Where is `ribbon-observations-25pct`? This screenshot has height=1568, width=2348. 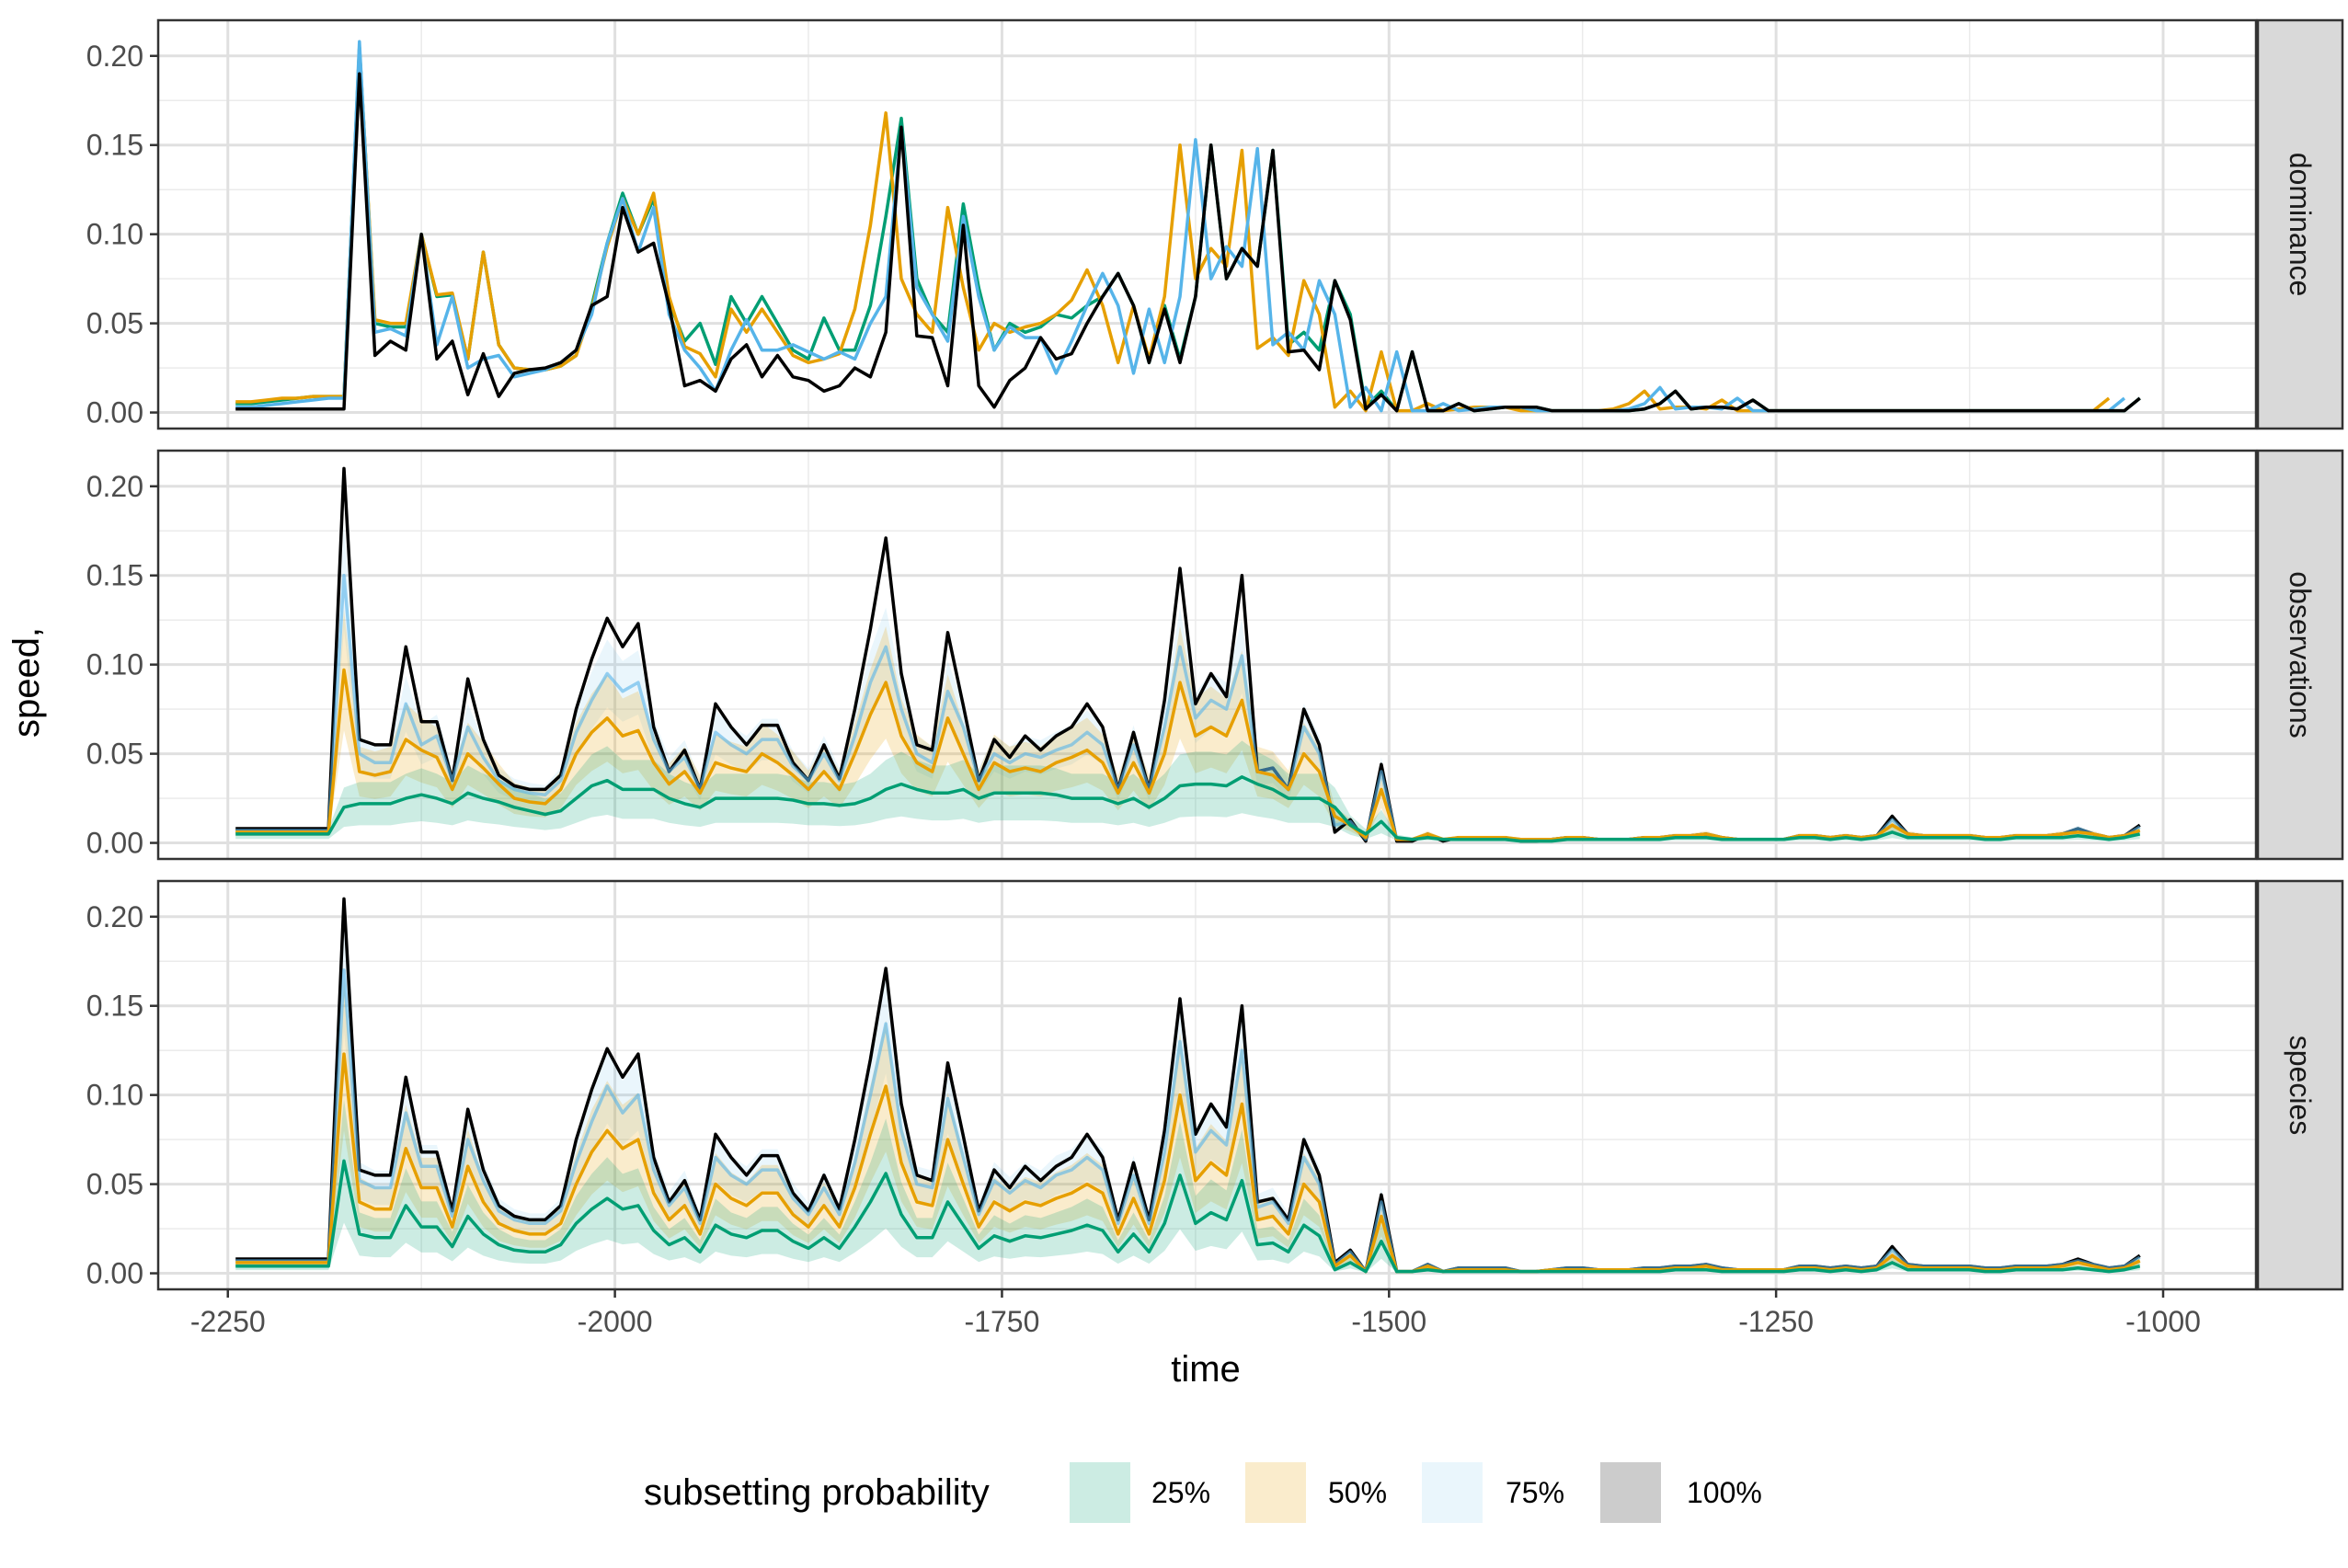
ribbon-observations-25pct is located at coordinates (1187, 791).